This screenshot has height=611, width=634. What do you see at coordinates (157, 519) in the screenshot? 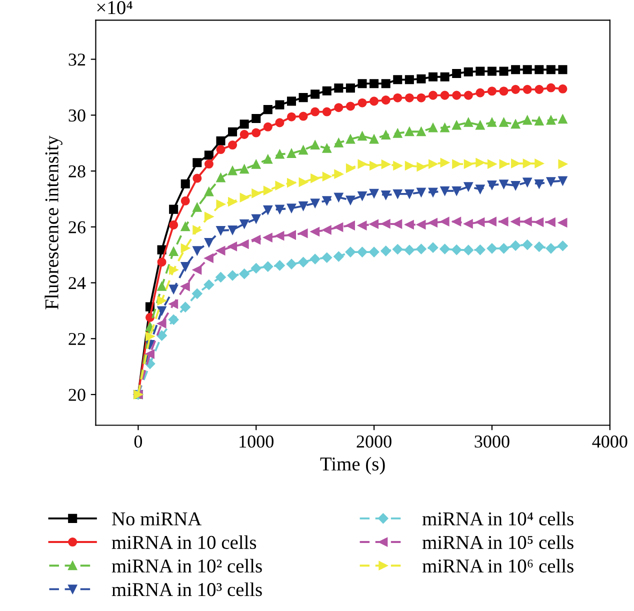
I see `legend-label: No miRNA` at bounding box center [157, 519].